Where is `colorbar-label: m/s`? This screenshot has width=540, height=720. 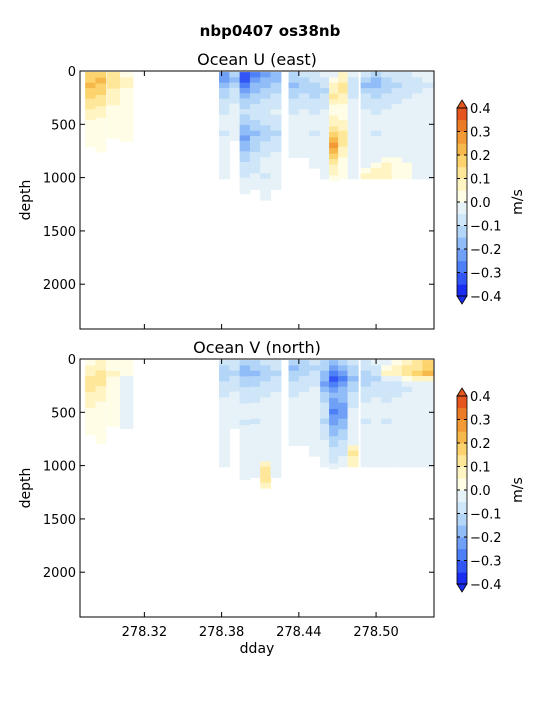
colorbar-label: m/s is located at coordinates (518, 490).